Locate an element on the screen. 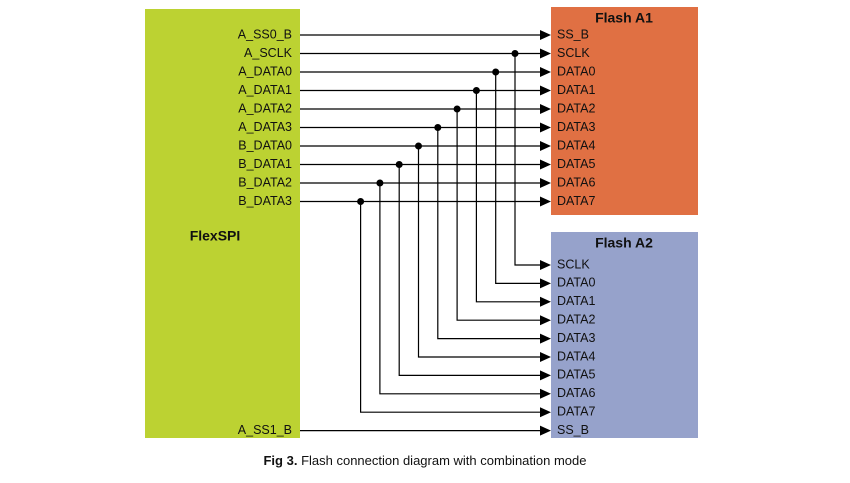 This screenshot has height=483, width=850. signal-label: B_DATA1 is located at coordinates (265, 164).